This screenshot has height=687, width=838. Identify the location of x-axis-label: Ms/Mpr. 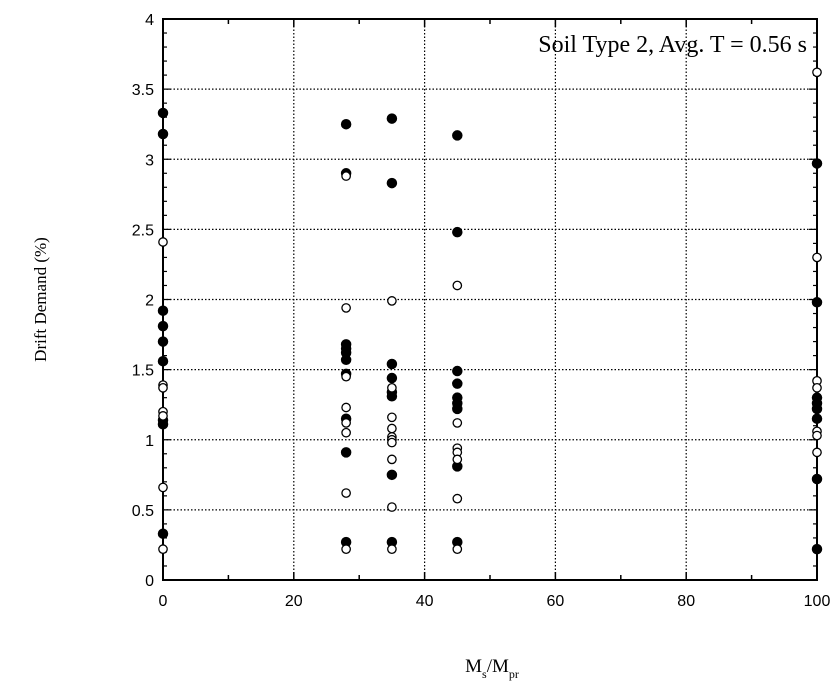
(492, 668).